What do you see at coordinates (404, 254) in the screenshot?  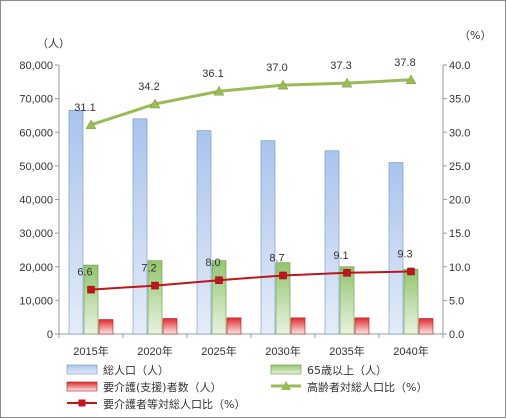 I see `data-label: 9.3` at bounding box center [404, 254].